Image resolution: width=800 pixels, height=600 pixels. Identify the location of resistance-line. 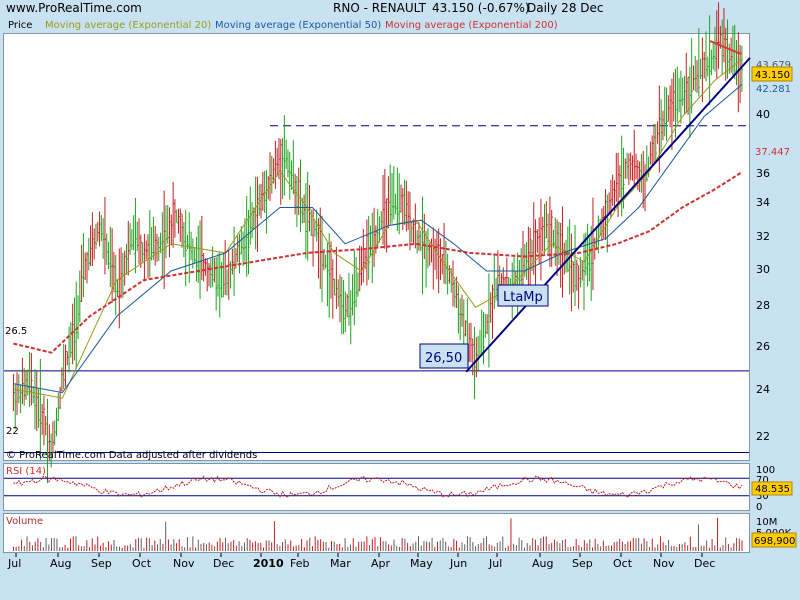
(725, 47).